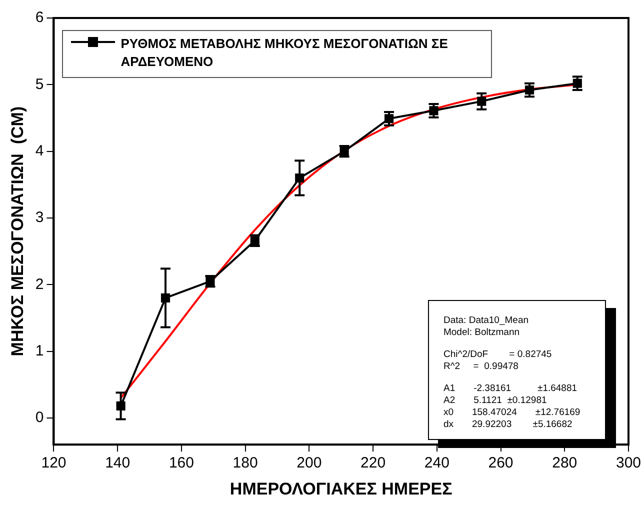 This screenshot has height=508, width=644. What do you see at coordinates (437, 463) in the screenshot?
I see `x-tick-label: 240` at bounding box center [437, 463].